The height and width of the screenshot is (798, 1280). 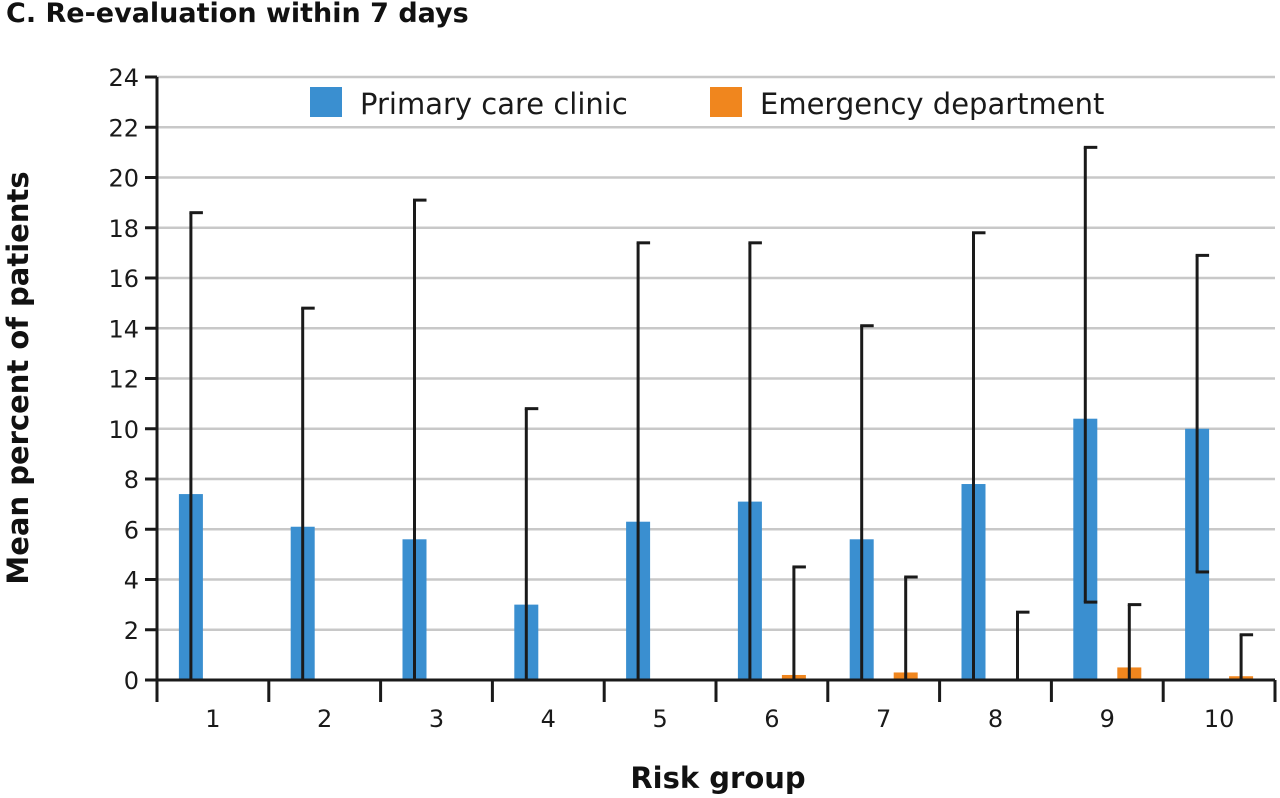 I want to click on x-tick-label: 1, so click(x=212, y=719).